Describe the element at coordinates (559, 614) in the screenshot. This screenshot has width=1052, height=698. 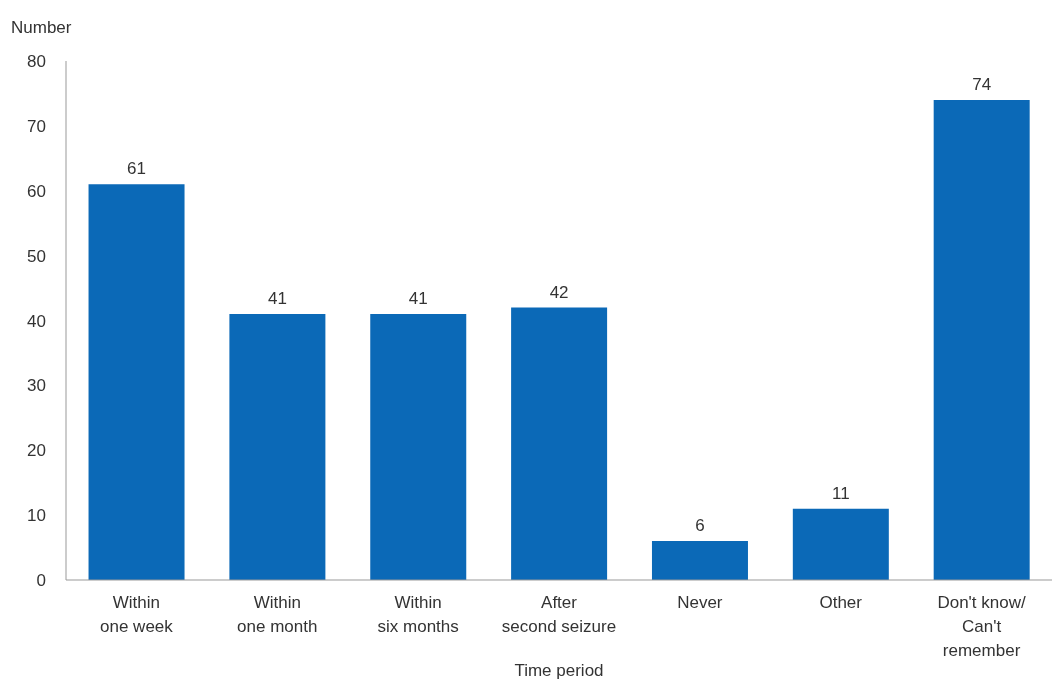
I see `x-tick-label: After second seizure` at that location.